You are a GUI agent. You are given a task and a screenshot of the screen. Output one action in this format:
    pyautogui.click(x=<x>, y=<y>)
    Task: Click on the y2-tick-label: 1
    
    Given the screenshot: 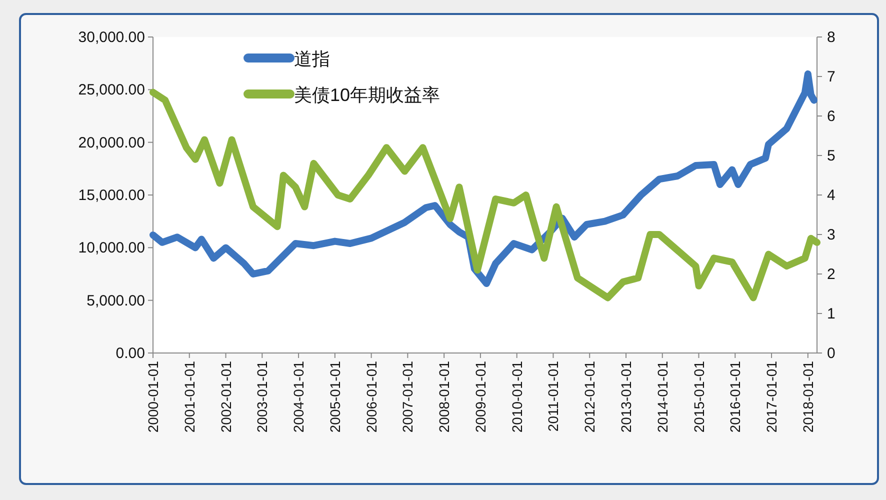 What is the action you would take?
    pyautogui.click(x=831, y=314)
    